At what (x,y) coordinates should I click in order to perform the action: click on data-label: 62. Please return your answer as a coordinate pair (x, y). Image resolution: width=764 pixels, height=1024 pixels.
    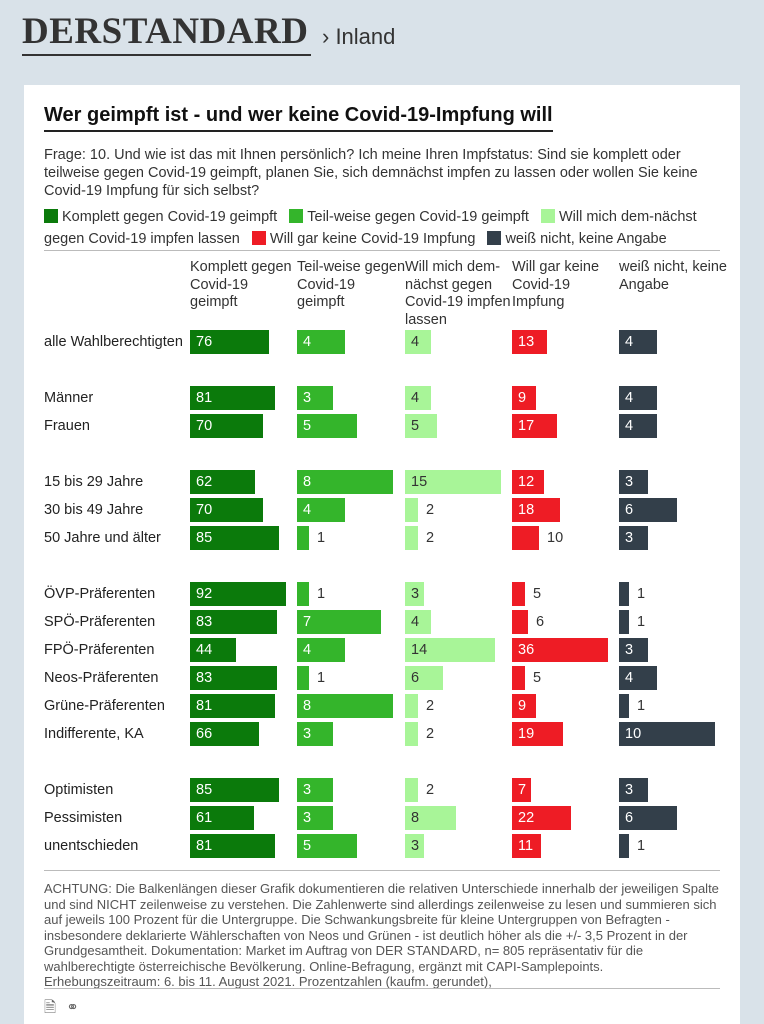
    Looking at the image, I should click on (204, 482).